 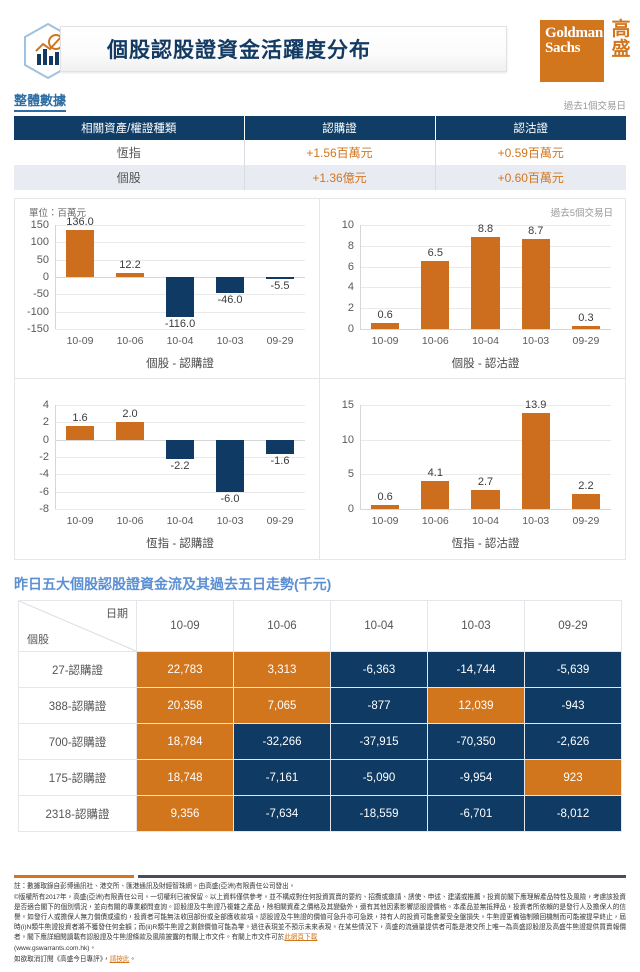 What do you see at coordinates (485, 229) in the screenshot?
I see `chart-bar-label: 8.8` at bounding box center [485, 229].